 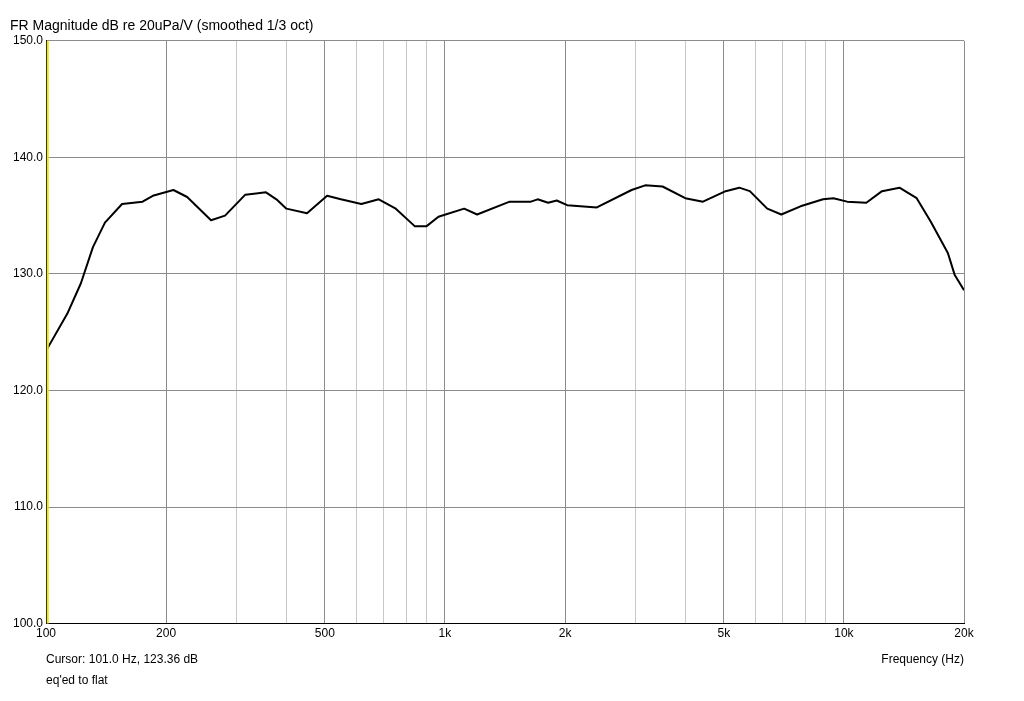 I want to click on y-tick-label: 140.0, so click(x=28, y=156).